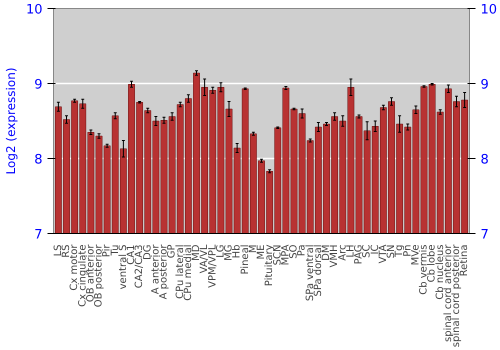 This screenshot has height=350, width=500. I want to click on y-tick-label: 9, so click(38, 85).